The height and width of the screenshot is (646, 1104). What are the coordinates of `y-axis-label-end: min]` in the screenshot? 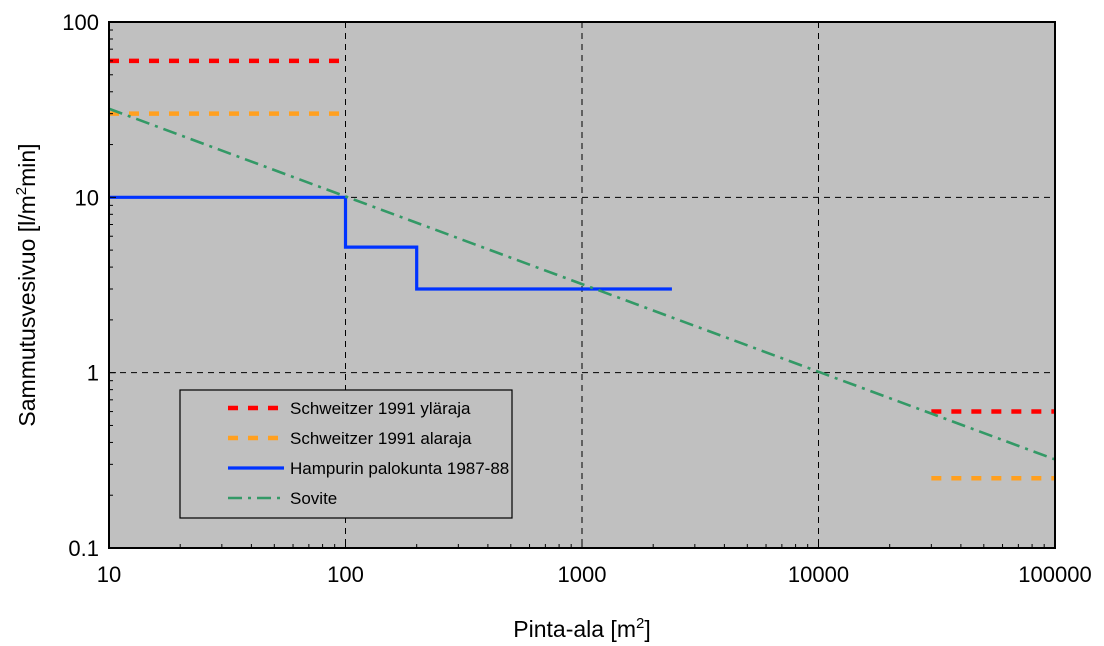 It's located at (27, 164).